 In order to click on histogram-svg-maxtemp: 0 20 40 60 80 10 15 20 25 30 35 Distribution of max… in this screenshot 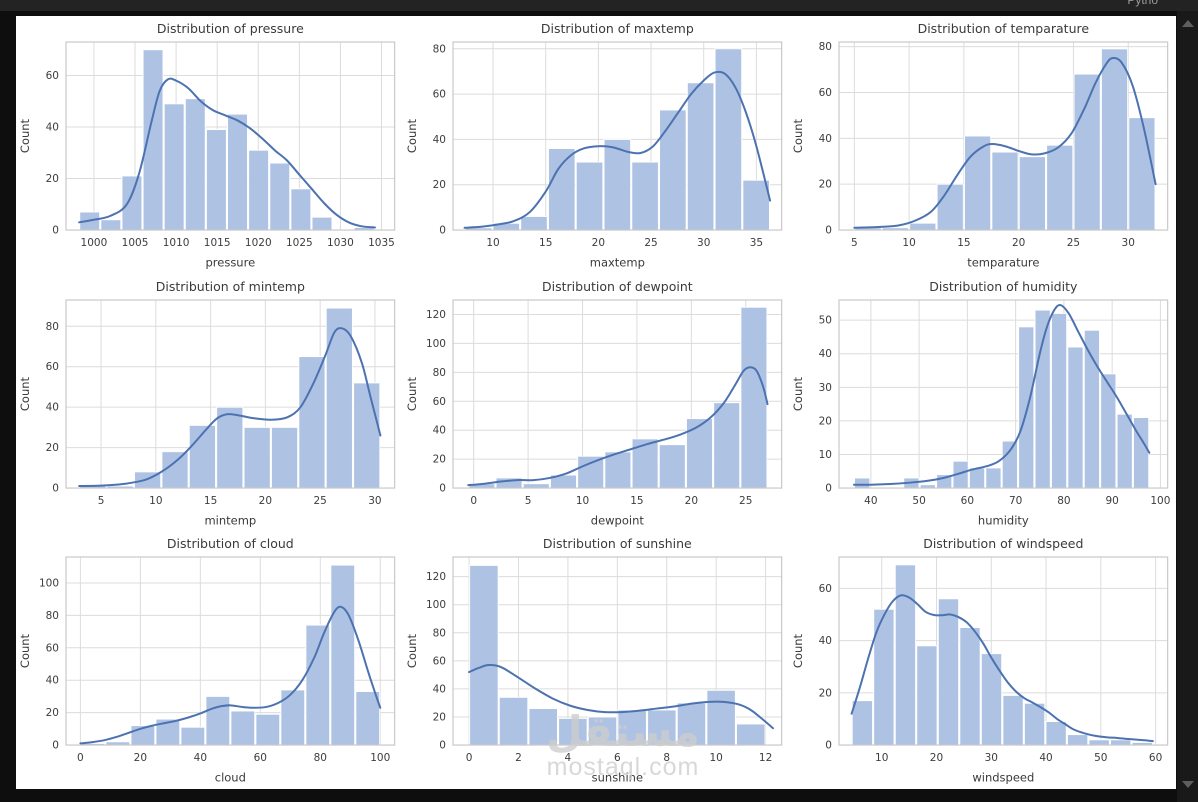, I will do `click(596, 145)`.